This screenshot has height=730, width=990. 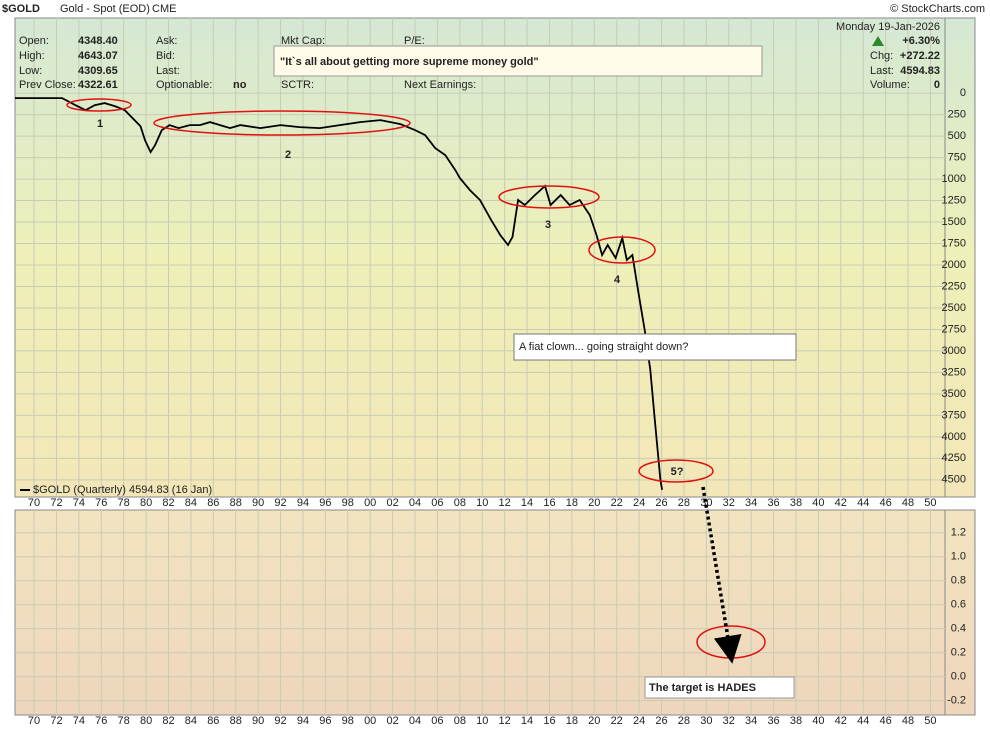 What do you see at coordinates (958, 533) in the screenshot?
I see `y-tick-label: 1.2` at bounding box center [958, 533].